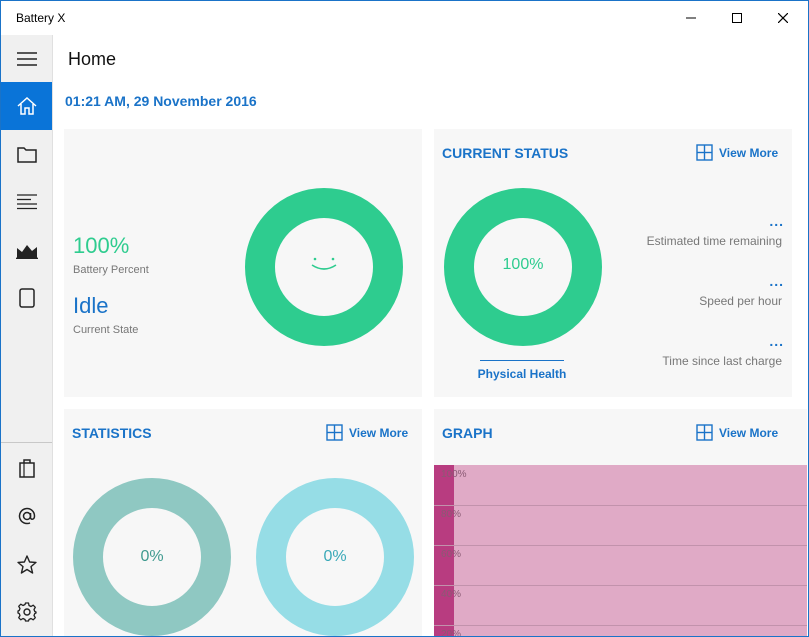 This screenshot has height=637, width=809. I want to click on nav-home, so click(26, 106).